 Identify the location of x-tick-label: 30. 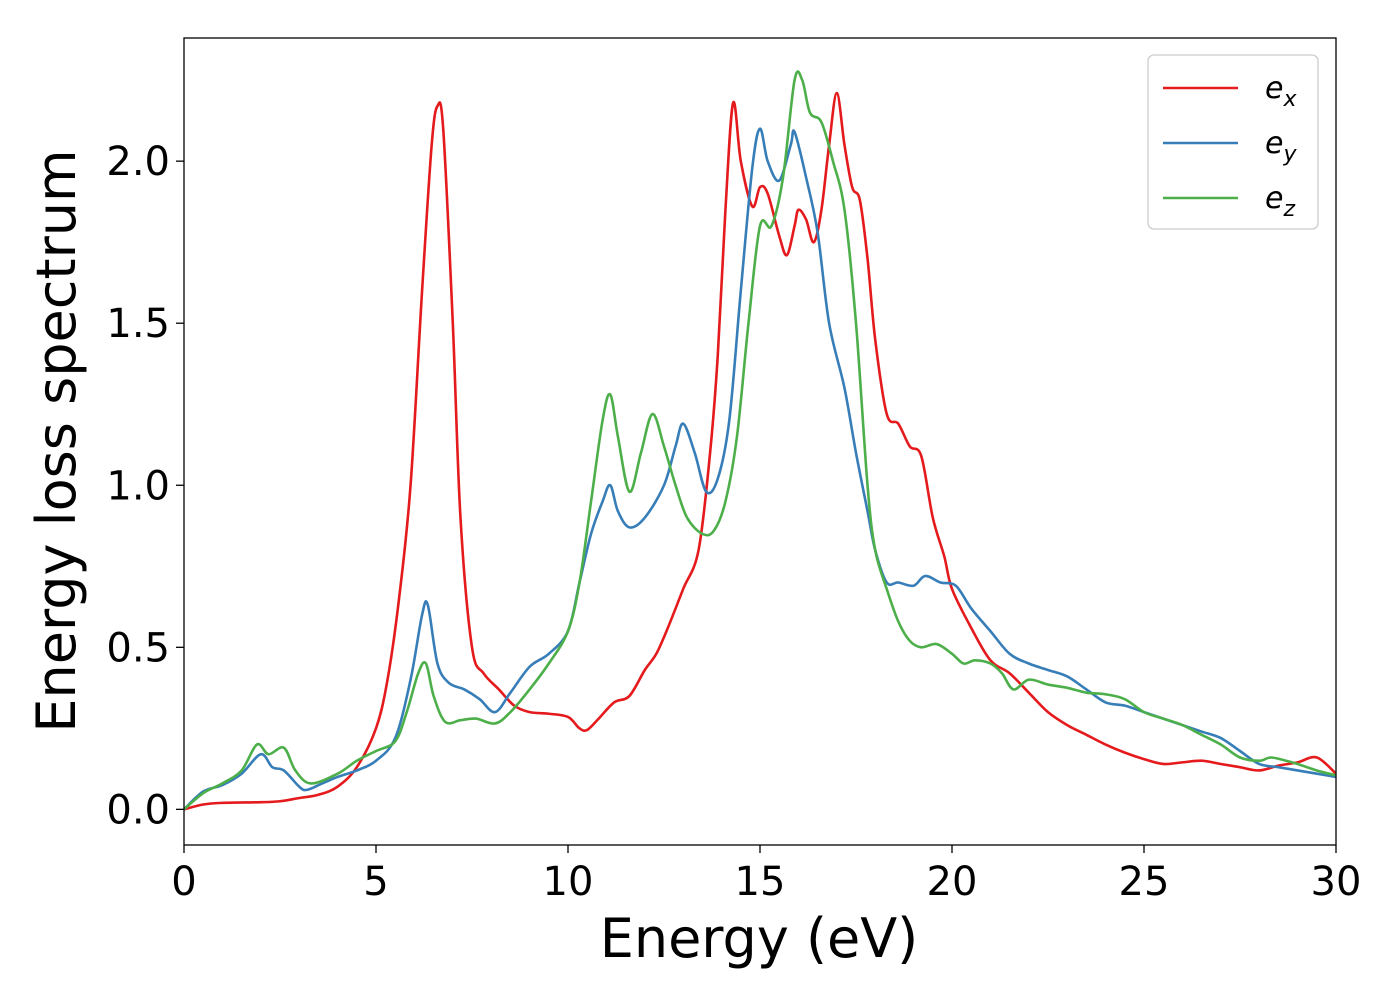
(1336, 882).